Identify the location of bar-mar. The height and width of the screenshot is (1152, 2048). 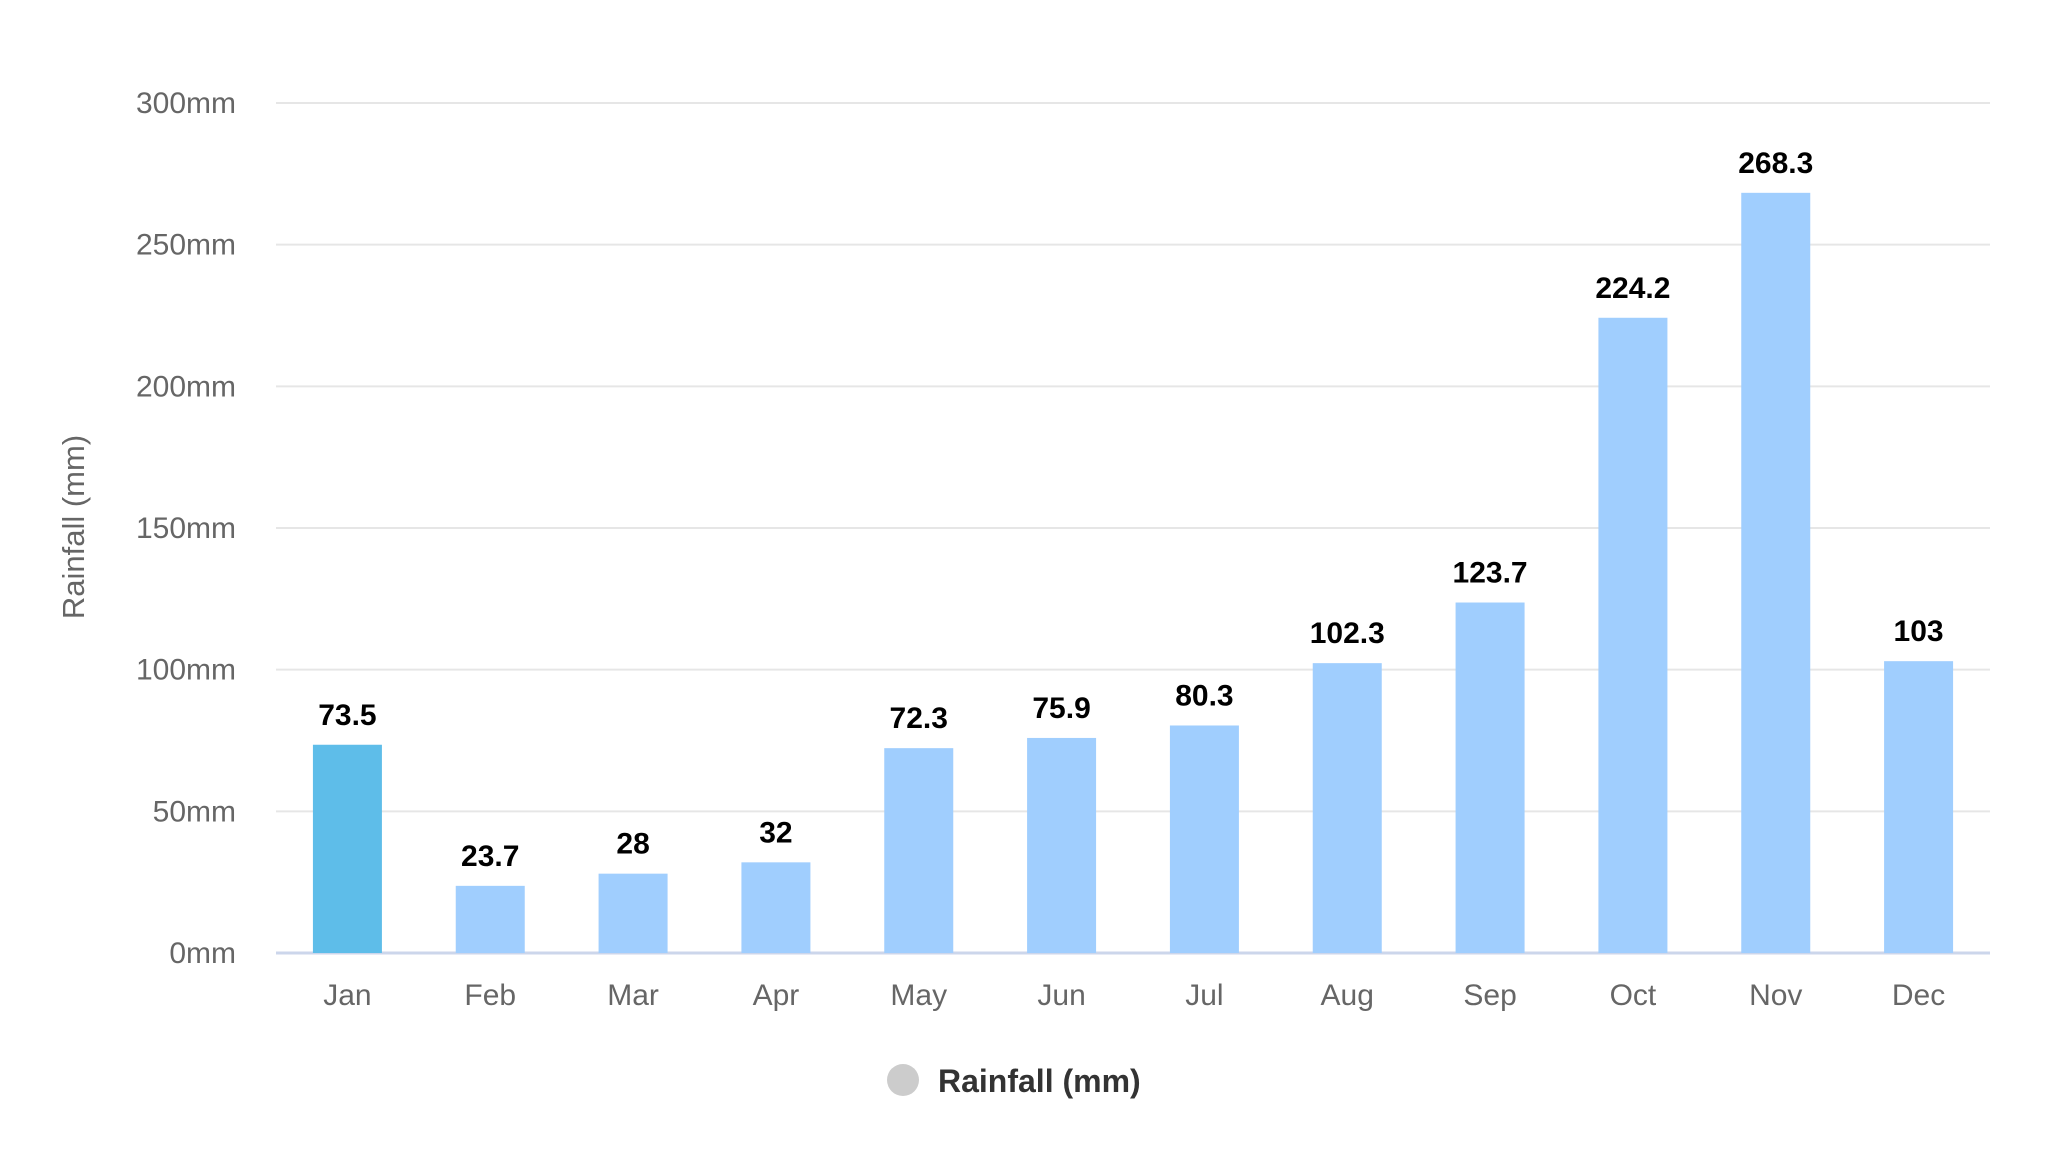
(633, 913).